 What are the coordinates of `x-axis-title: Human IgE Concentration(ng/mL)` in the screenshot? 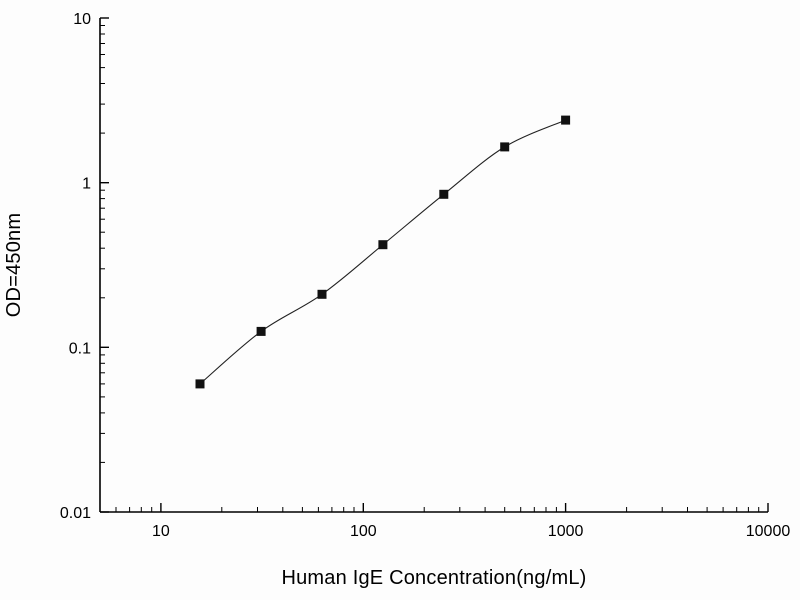 It's located at (433, 578).